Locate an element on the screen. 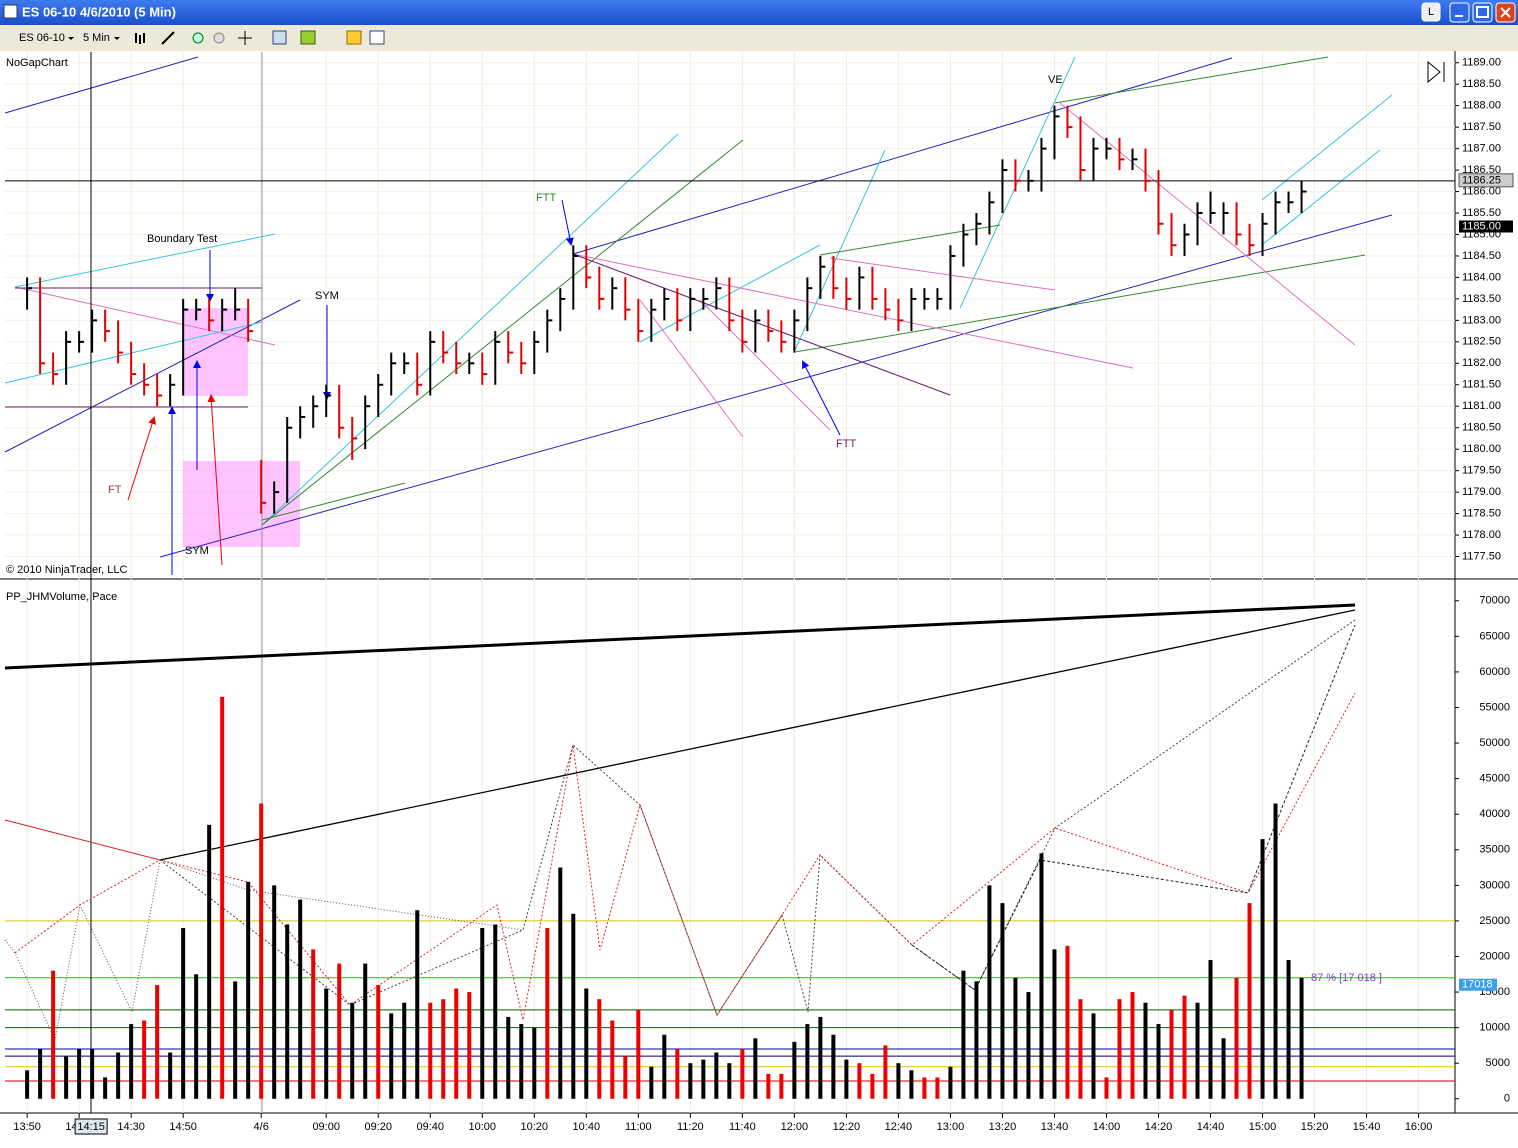  properties-button is located at coordinates (279, 37).